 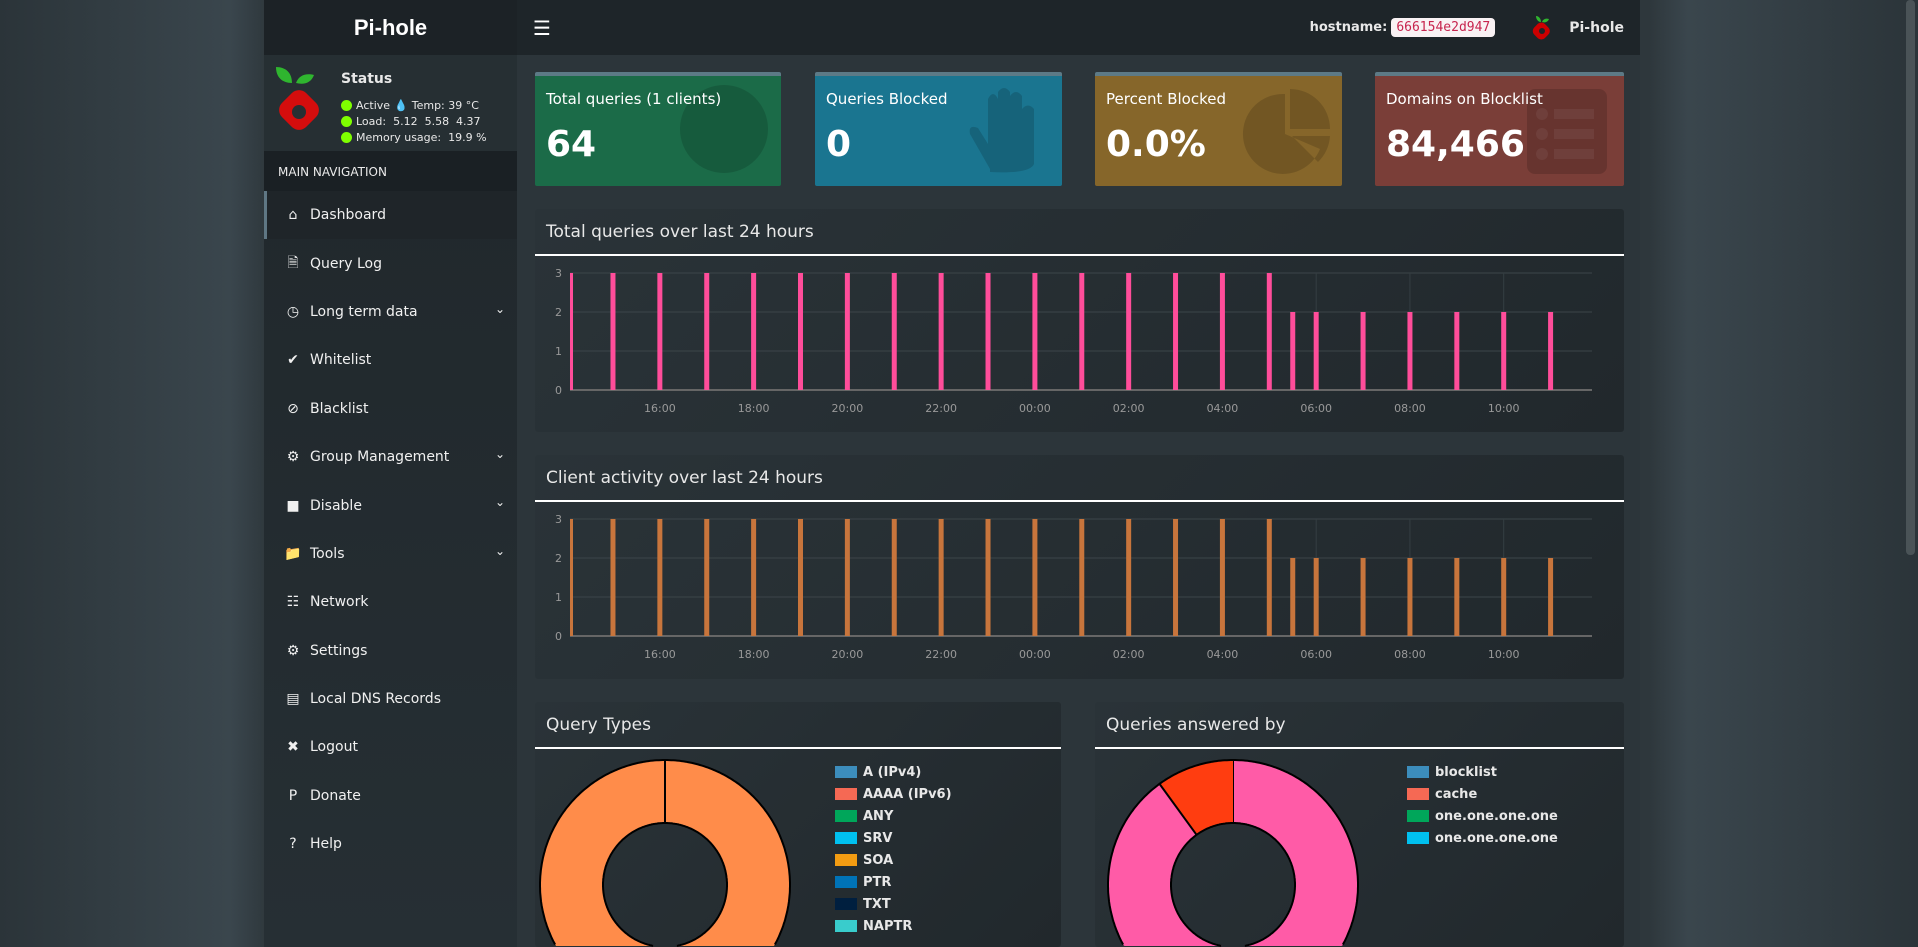 I want to click on status-memory: Memory usage: 19.9 %, so click(x=414, y=137).